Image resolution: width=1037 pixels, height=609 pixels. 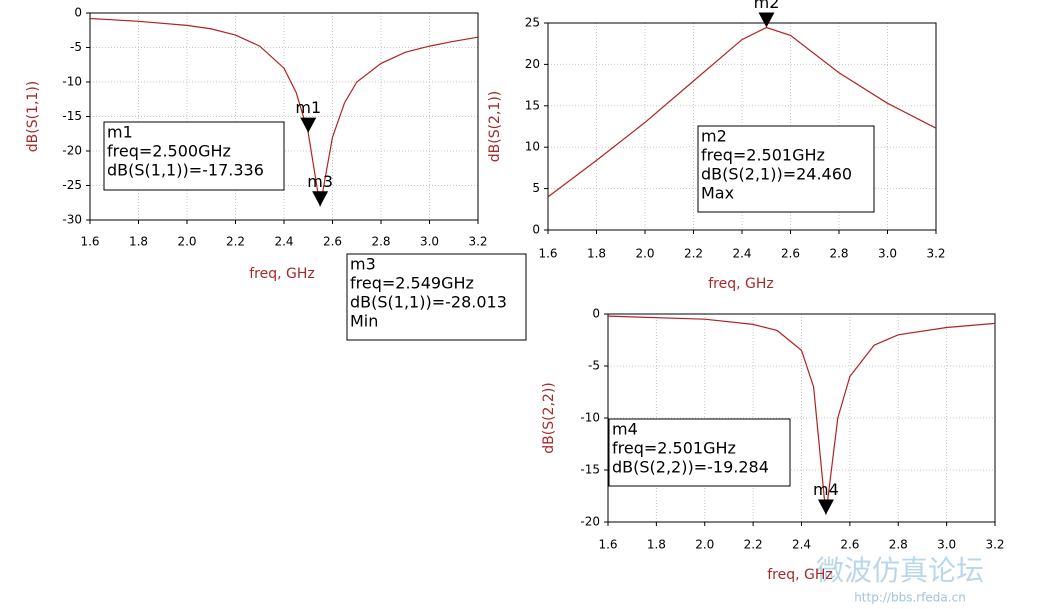 What do you see at coordinates (532, 64) in the screenshot?
I see `y-tick-label: 20` at bounding box center [532, 64].